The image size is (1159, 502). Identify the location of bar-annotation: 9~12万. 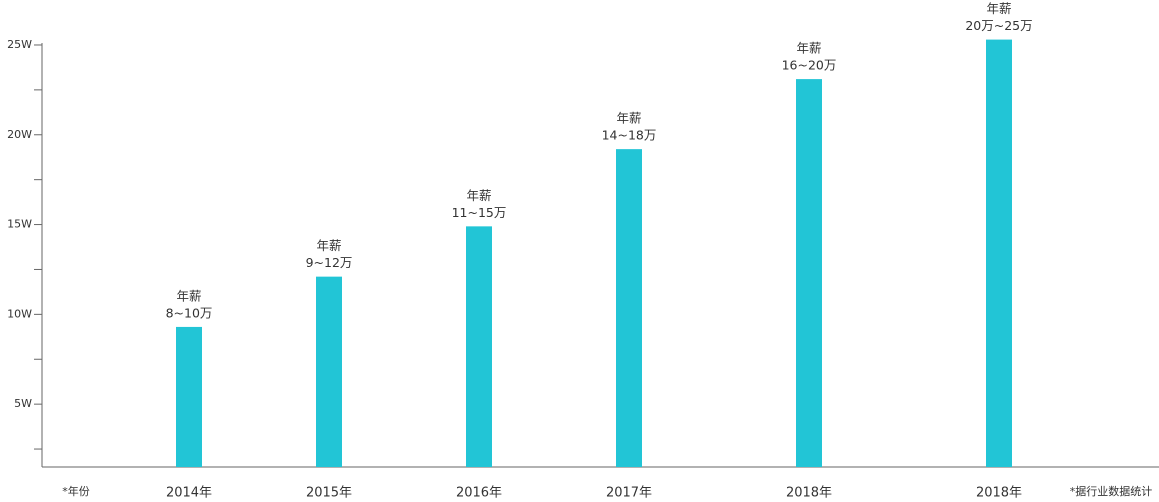
(329, 262).